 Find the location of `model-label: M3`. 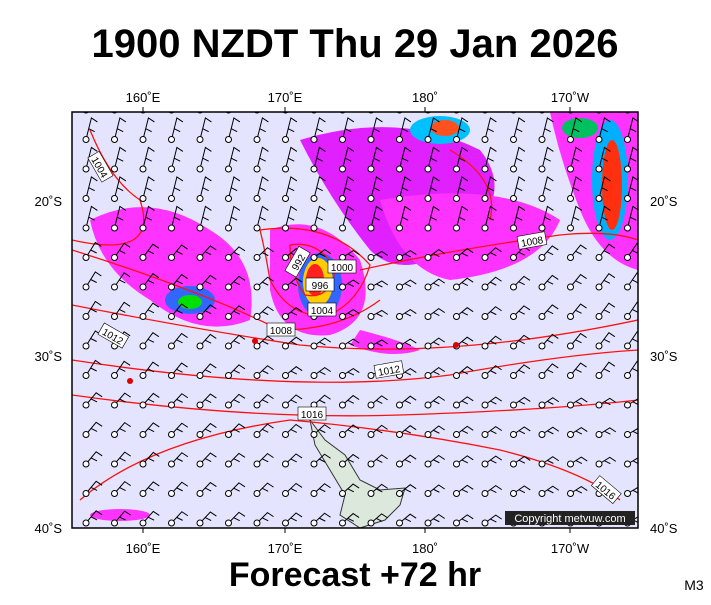

model-label: M3 is located at coordinates (694, 585).